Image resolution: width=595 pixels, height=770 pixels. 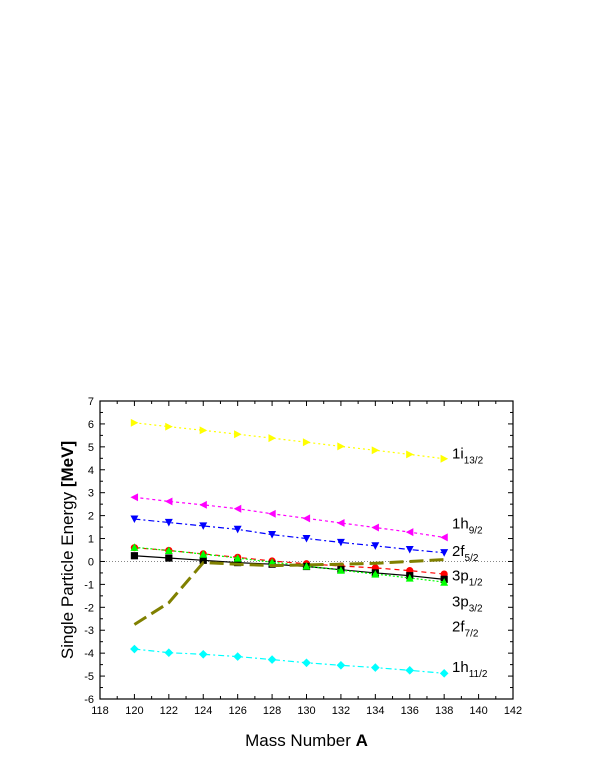 I want to click on y-axis-title-bold: [MeV], so click(x=67, y=464).